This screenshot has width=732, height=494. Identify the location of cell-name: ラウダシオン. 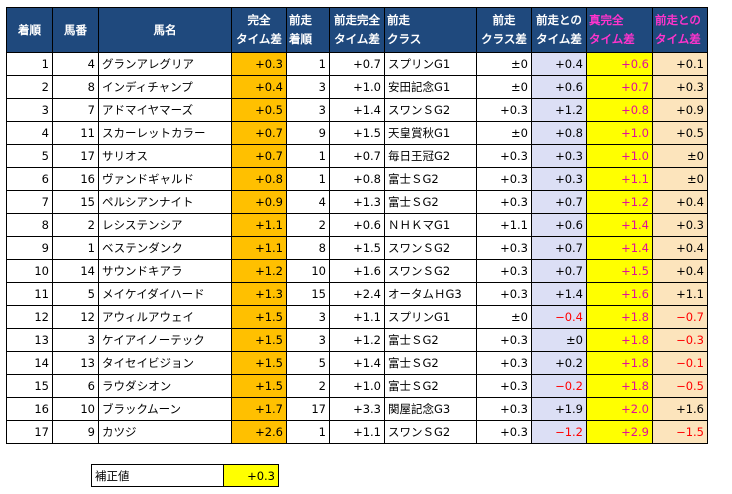
(165, 386).